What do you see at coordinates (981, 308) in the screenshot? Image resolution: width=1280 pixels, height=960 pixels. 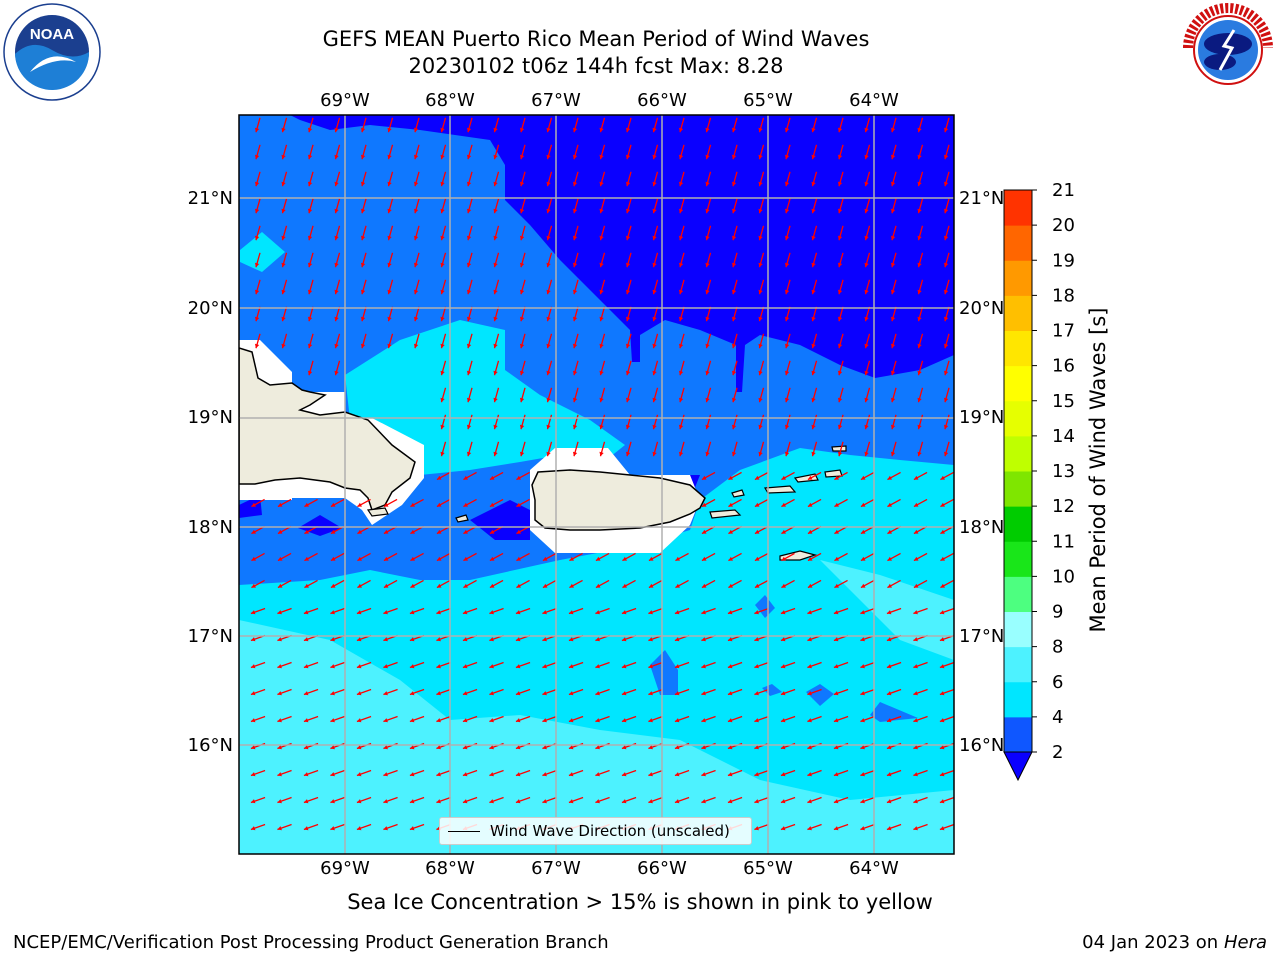 I see `lat-label-right: 20°N` at bounding box center [981, 308].